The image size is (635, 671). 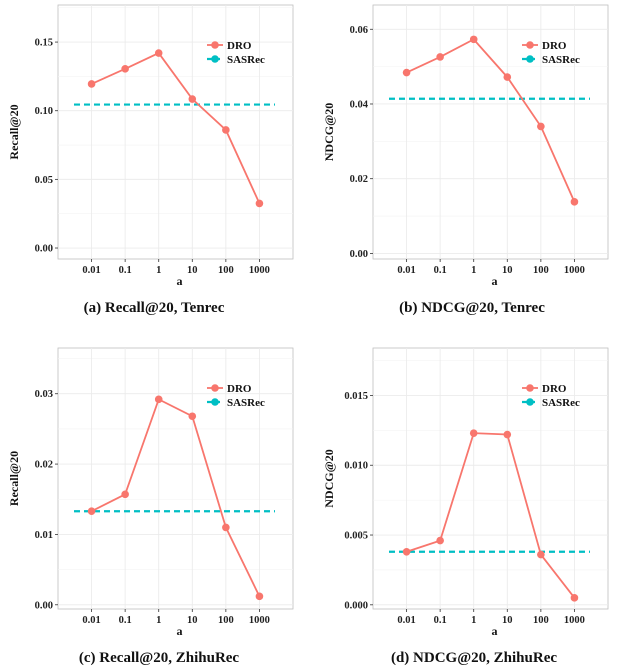 I want to click on y-tick-label: 0.000, so click(x=356, y=605).